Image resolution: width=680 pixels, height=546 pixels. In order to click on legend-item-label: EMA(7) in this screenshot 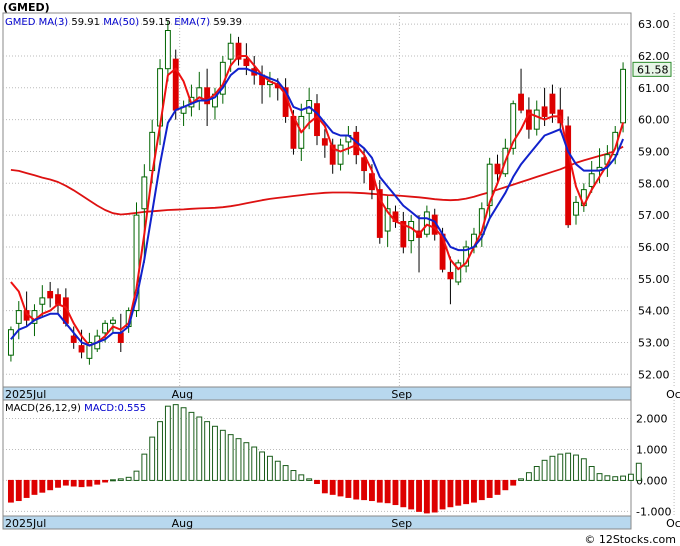, I will do `click(193, 22)`.